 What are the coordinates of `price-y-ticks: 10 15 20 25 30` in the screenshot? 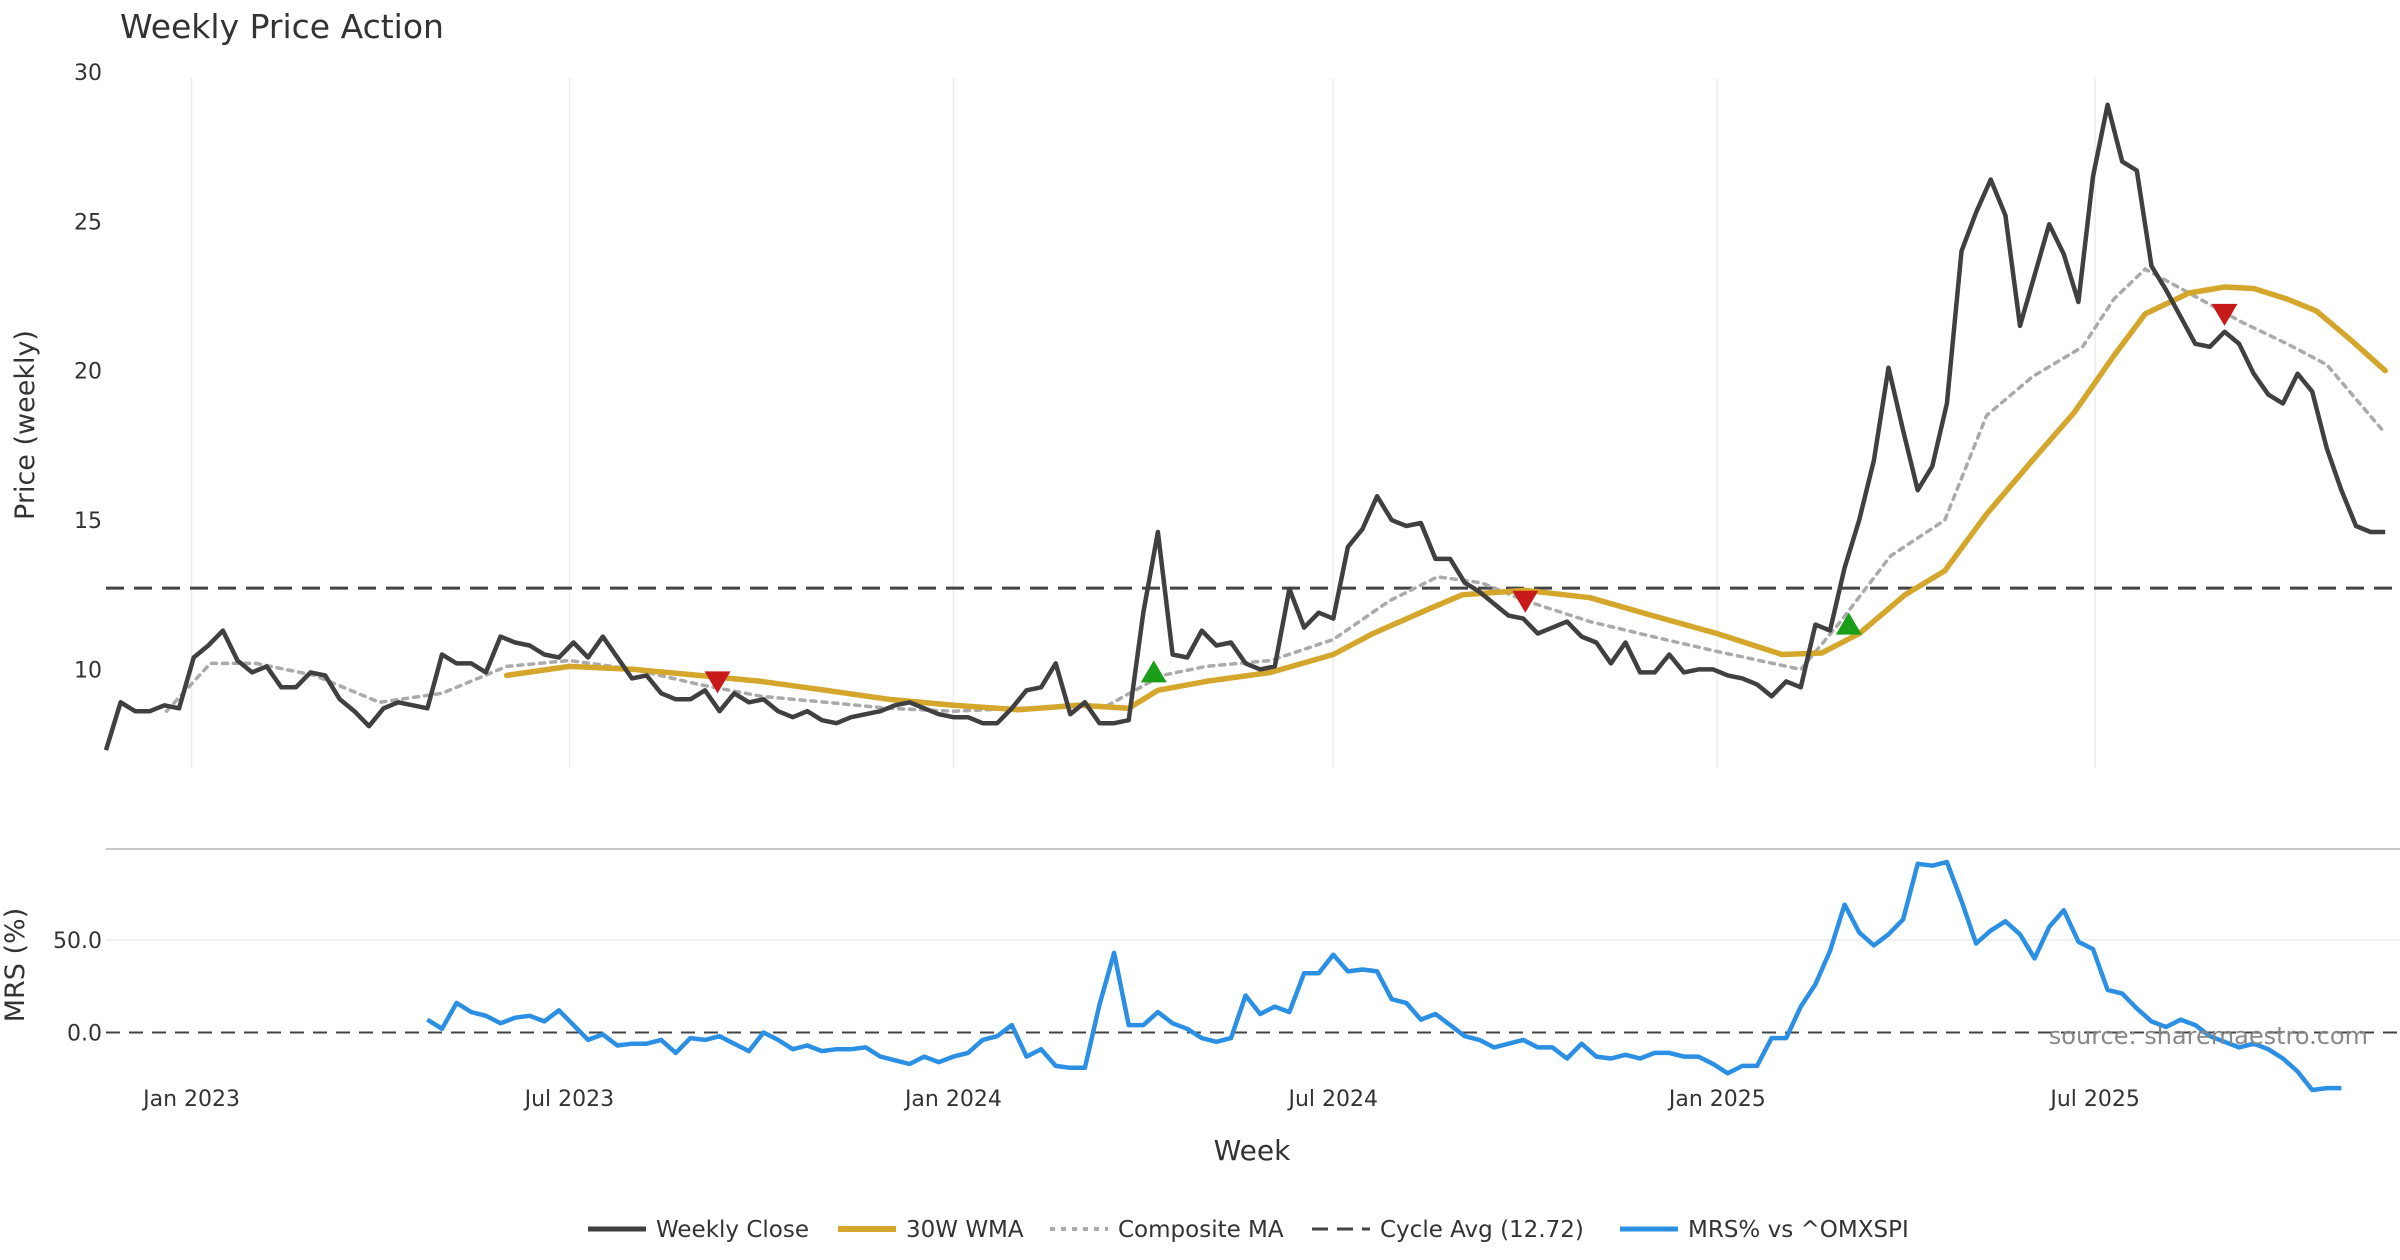 It's located at (88, 372).